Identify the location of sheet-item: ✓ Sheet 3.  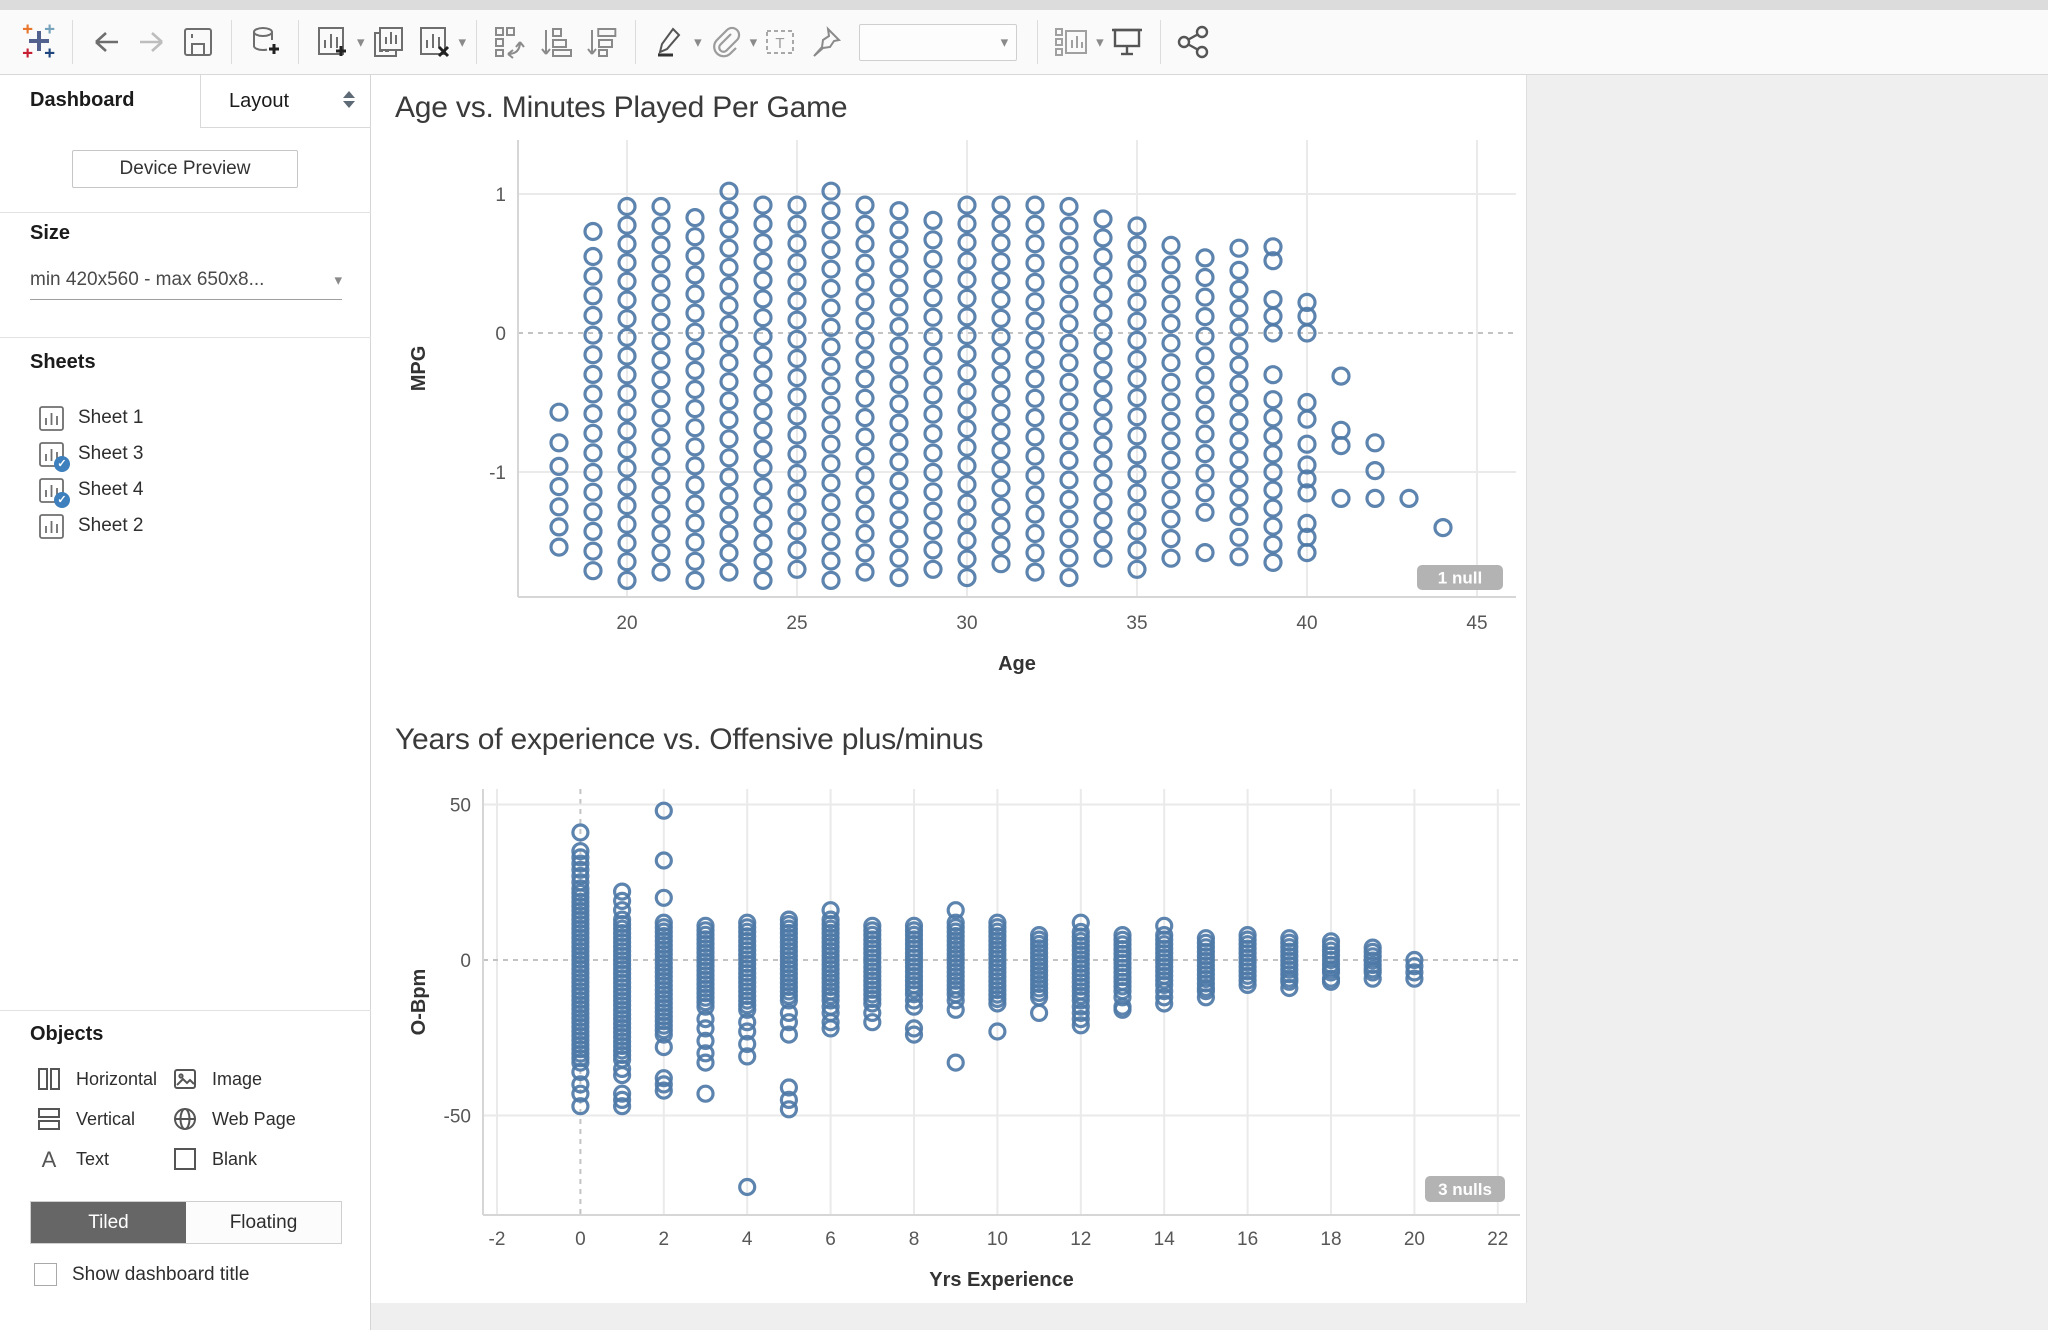
(185, 454).